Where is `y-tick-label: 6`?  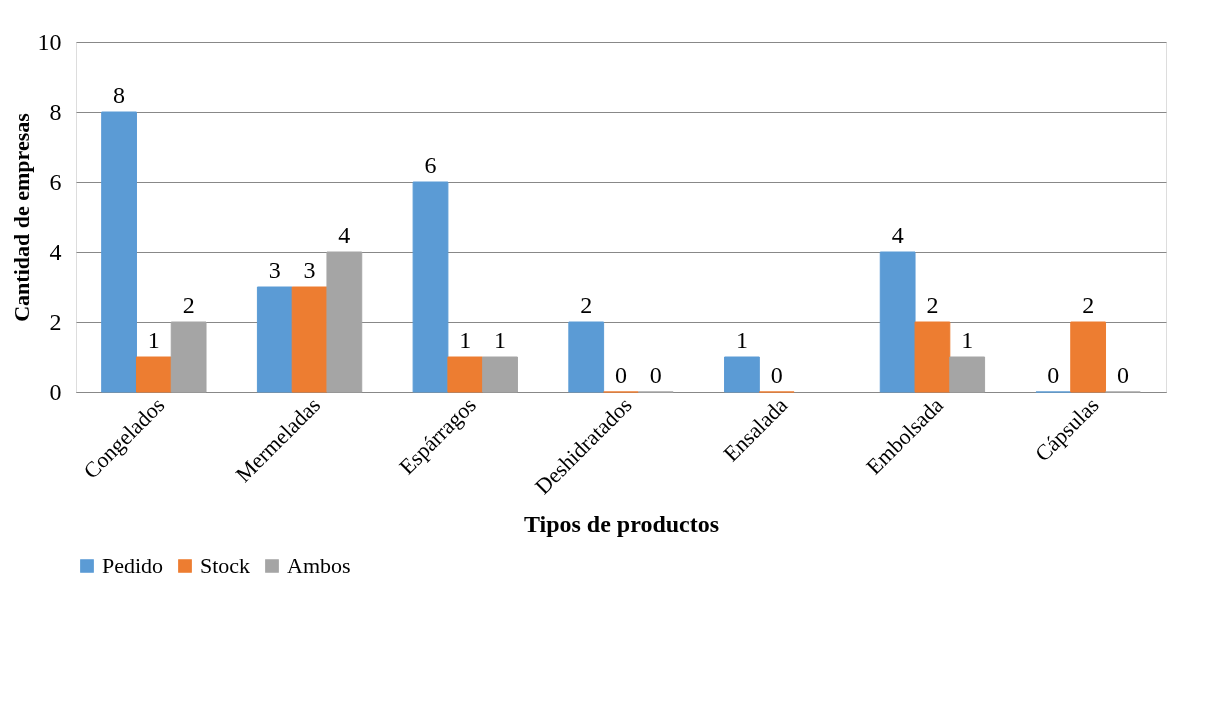 y-tick-label: 6 is located at coordinates (55, 181).